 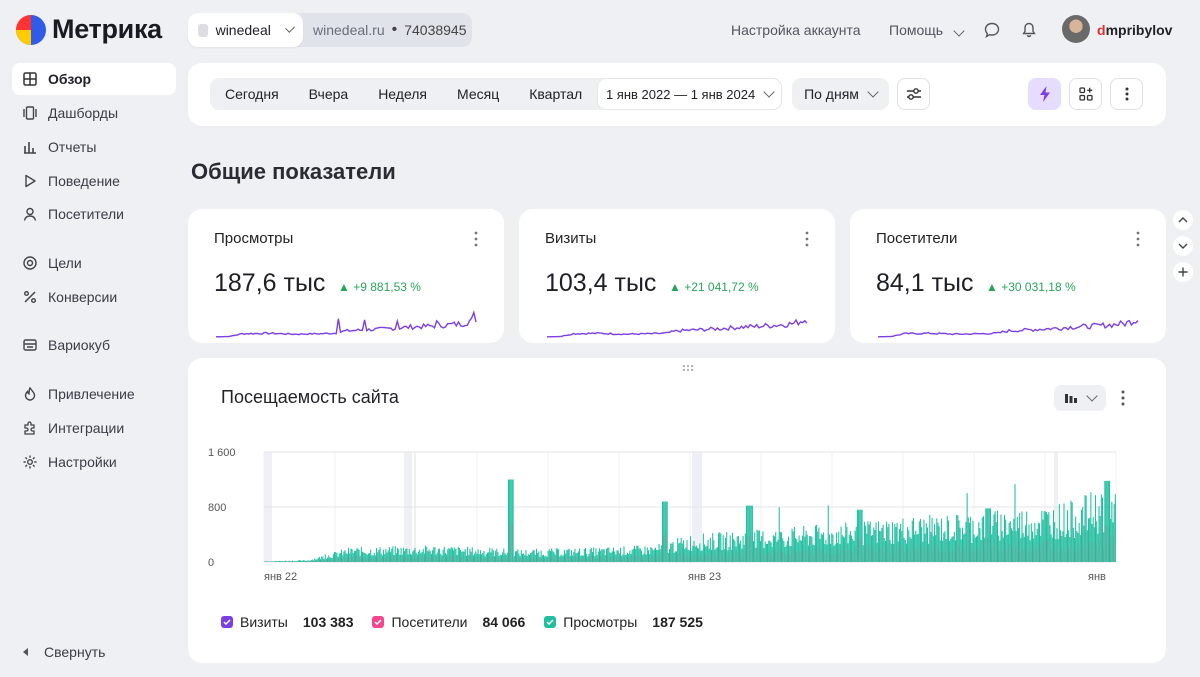 I want to click on sidebar-item-dashboards: Дашборды, so click(x=94, y=113).